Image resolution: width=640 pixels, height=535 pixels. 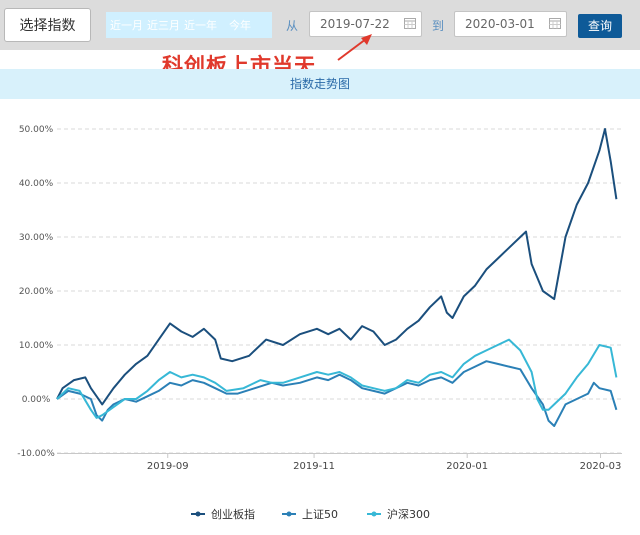 What do you see at coordinates (500, 24) in the screenshot?
I see `to-date-value: 2020-03-01` at bounding box center [500, 24].